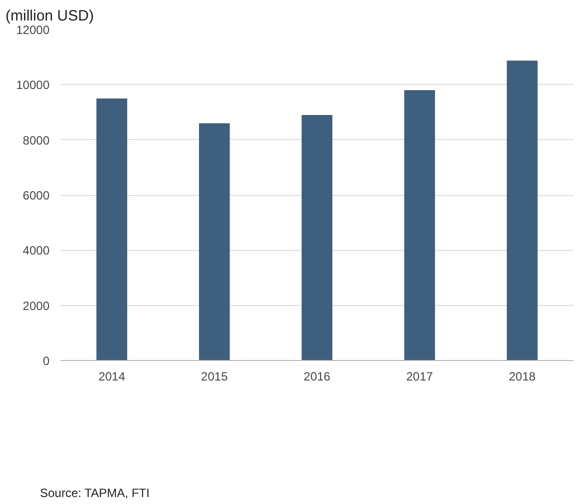 The width and height of the screenshot is (577, 504). I want to click on y-tick-label: 10000, so click(33, 85).